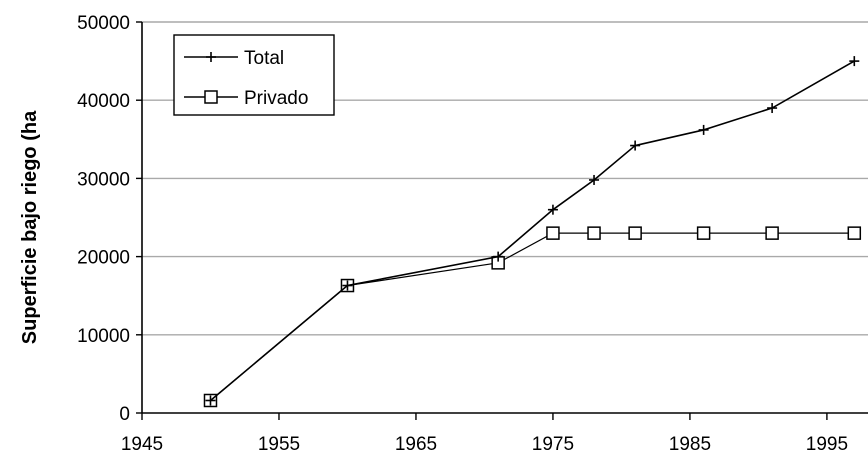  I want to click on y-axis-ticks: 0 10000 20000 30000 40000 50000, so click(109, 219).